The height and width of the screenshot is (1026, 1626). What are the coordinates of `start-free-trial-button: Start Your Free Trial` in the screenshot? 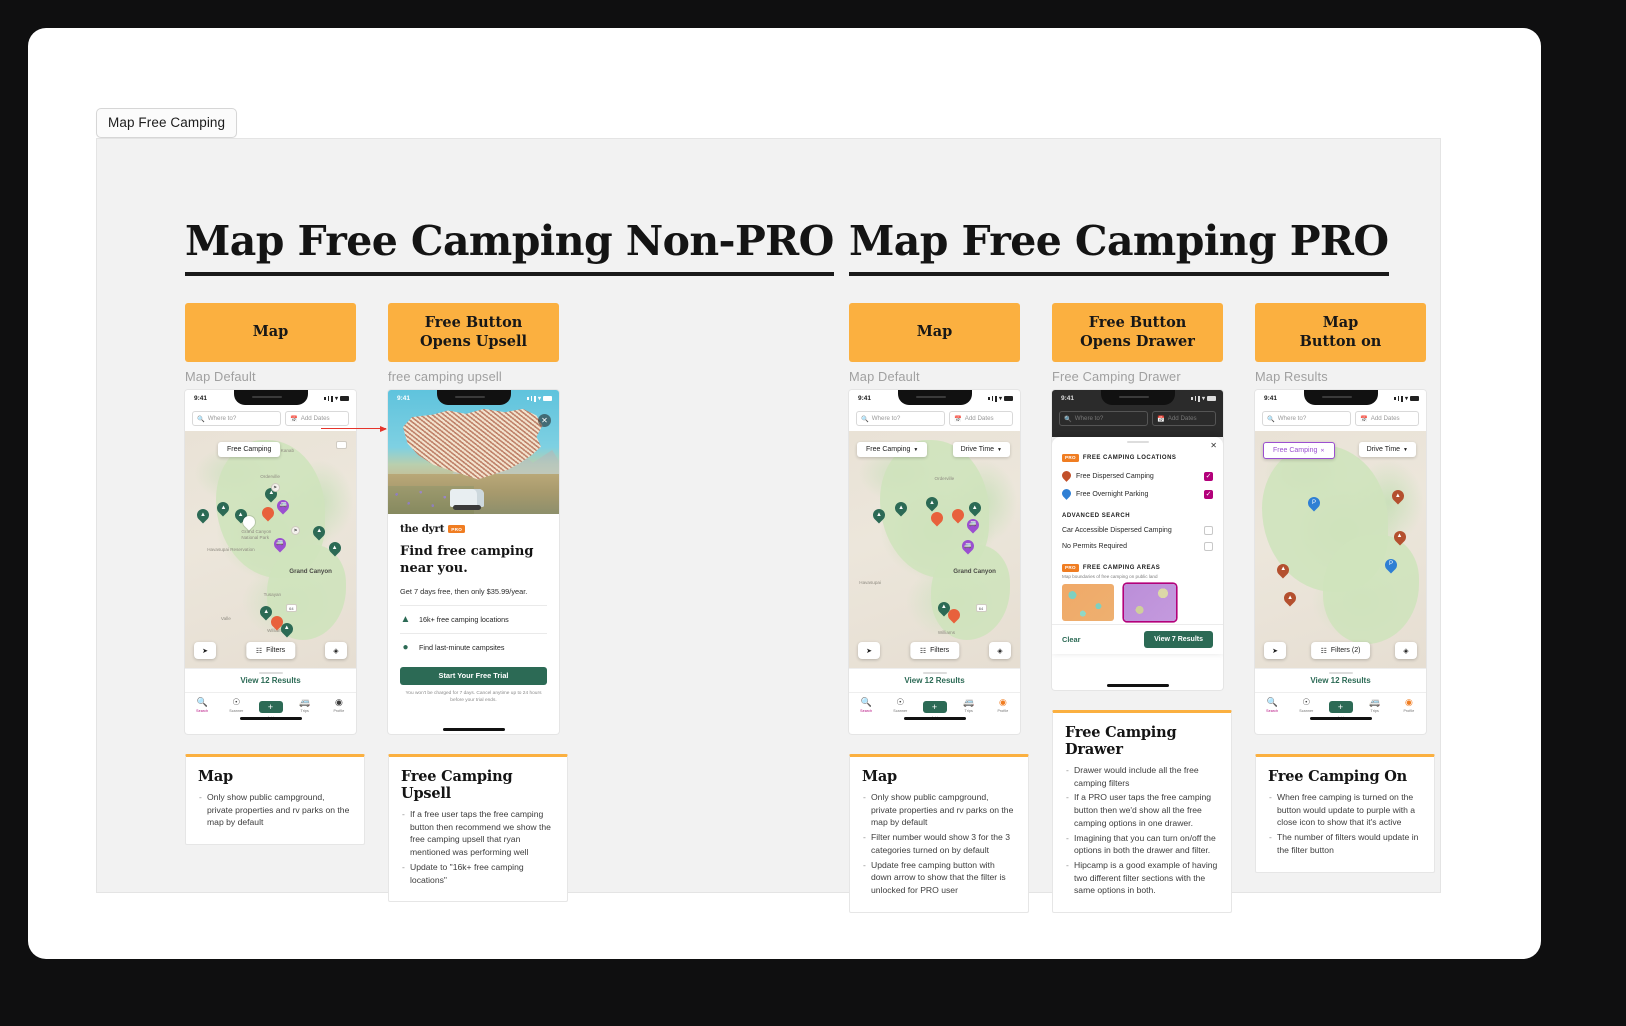 It's located at (473, 675).